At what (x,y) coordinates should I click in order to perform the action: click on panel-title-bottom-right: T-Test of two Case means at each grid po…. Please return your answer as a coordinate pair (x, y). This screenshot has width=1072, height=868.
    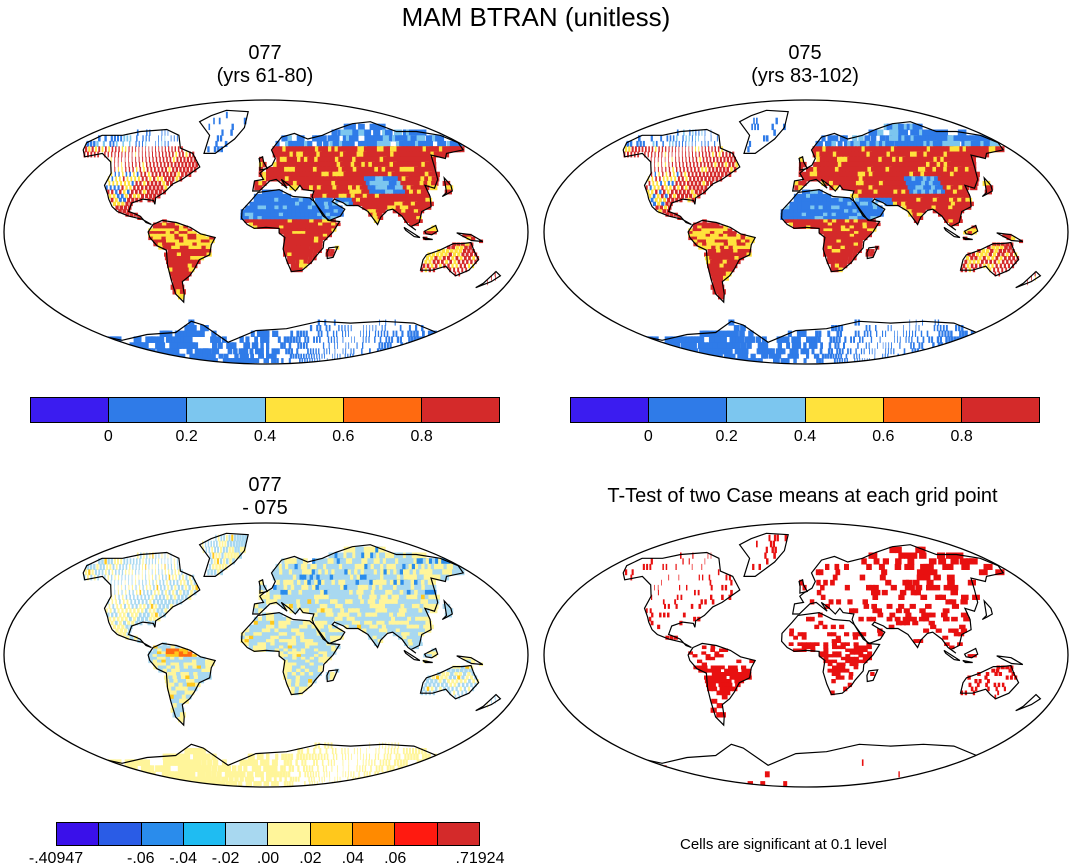
    Looking at the image, I should click on (802, 496).